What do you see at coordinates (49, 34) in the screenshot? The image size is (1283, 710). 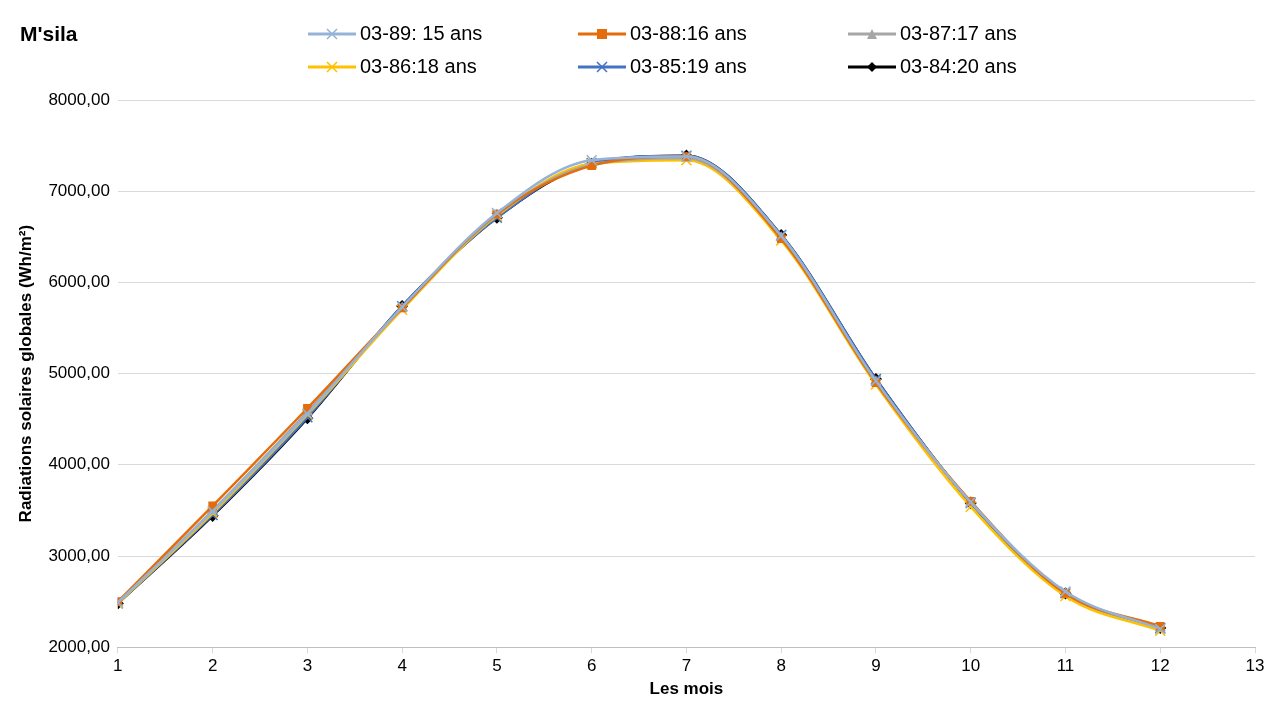 I see `chart-title: M'sila` at bounding box center [49, 34].